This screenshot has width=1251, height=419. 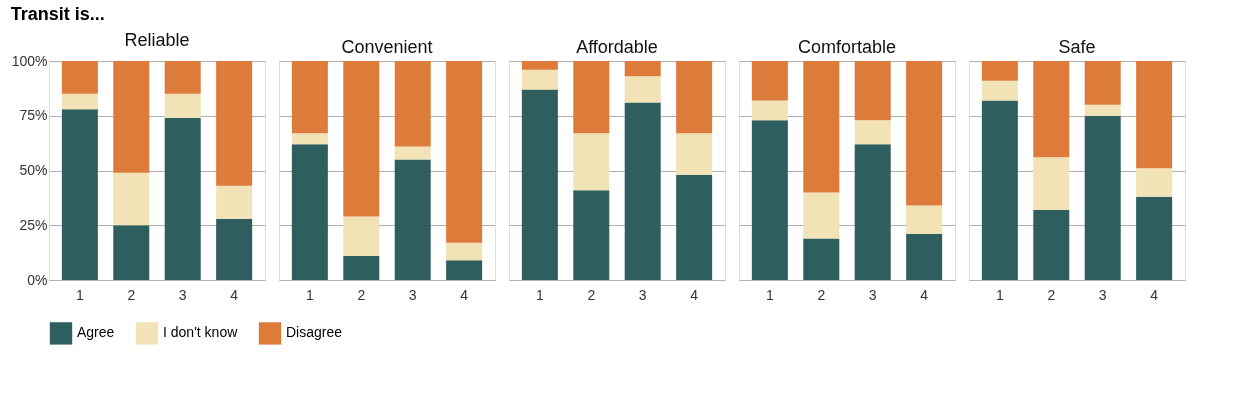 I want to click on legend-label: Disagree, so click(x=314, y=332).